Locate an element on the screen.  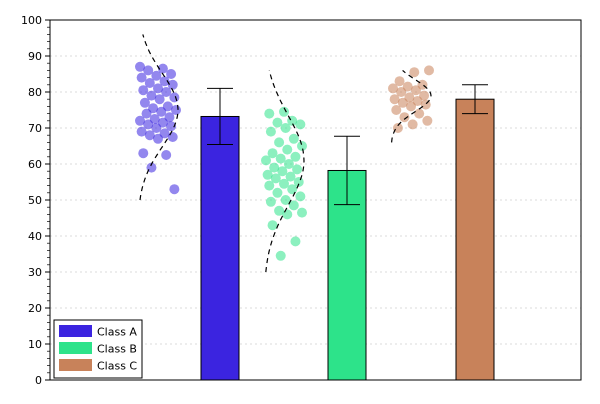
y-tick-label: 60 is located at coordinates (35, 164).